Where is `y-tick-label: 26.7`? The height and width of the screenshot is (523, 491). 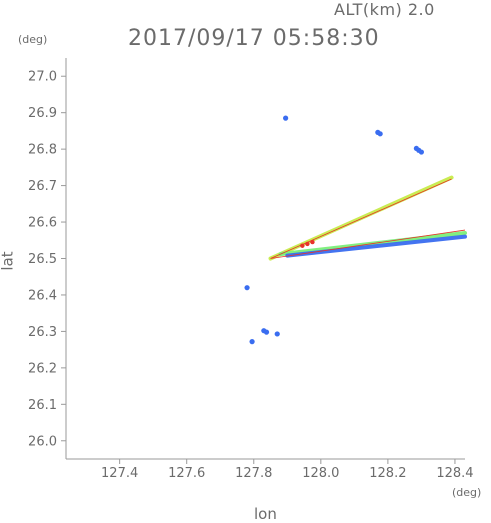
y-tick-label: 26.7 is located at coordinates (42, 186).